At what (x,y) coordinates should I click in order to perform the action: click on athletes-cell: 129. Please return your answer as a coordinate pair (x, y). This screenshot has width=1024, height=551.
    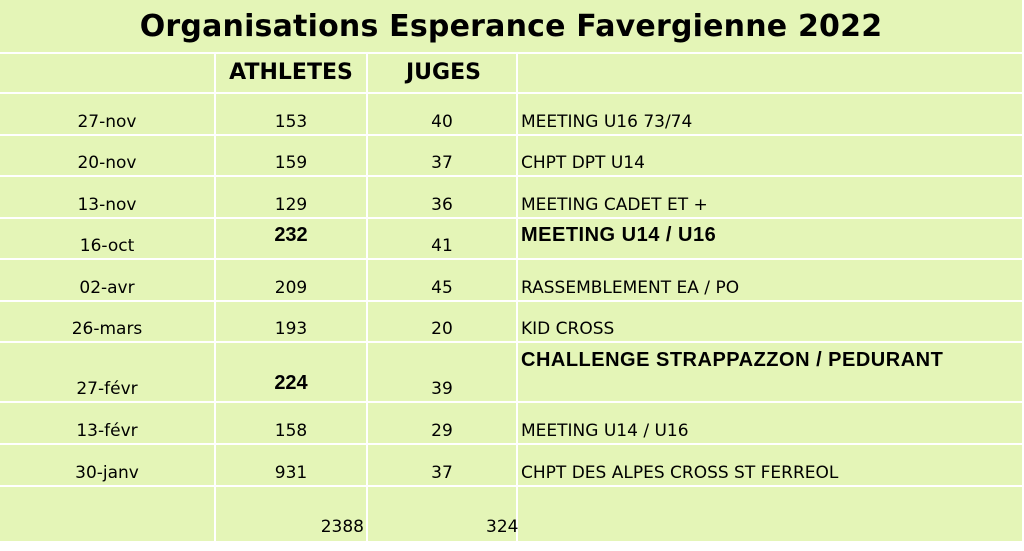
    Looking at the image, I should click on (292, 197).